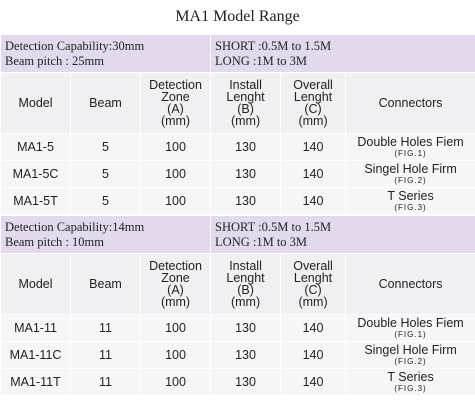  I want to click on data-row: MA1-5T 5 100 130 140 T Series (FIG.3), so click(237, 201).